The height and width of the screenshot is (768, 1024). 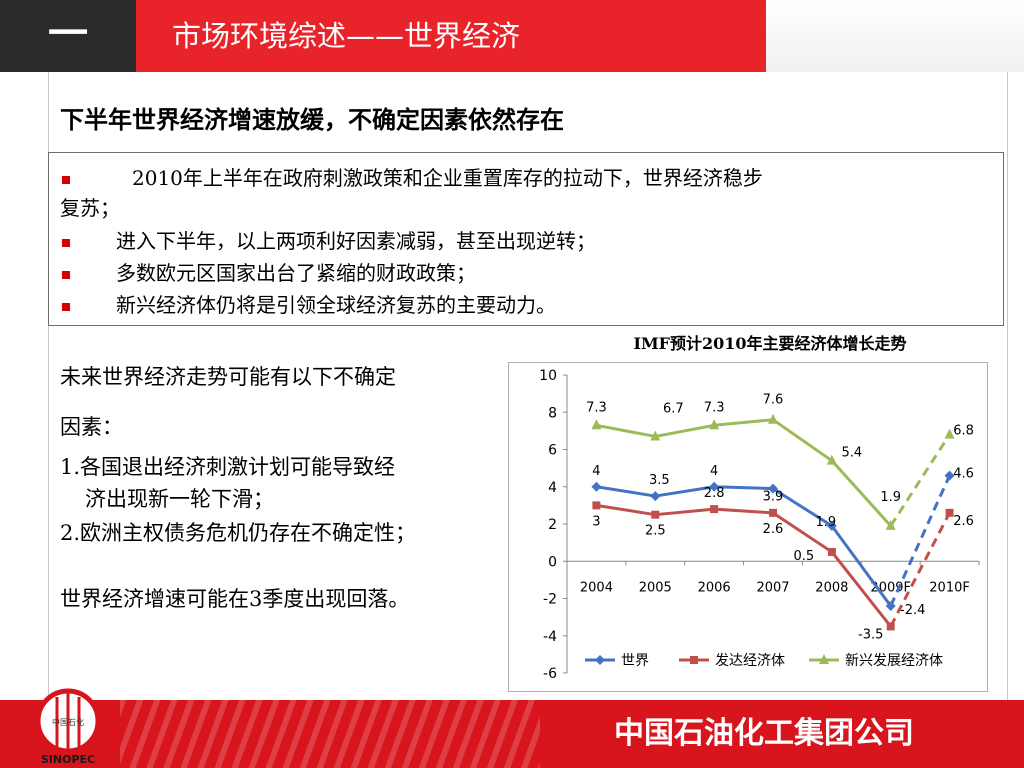 What do you see at coordinates (912, 610) in the screenshot?
I see `data-label: -2.4` at bounding box center [912, 610].